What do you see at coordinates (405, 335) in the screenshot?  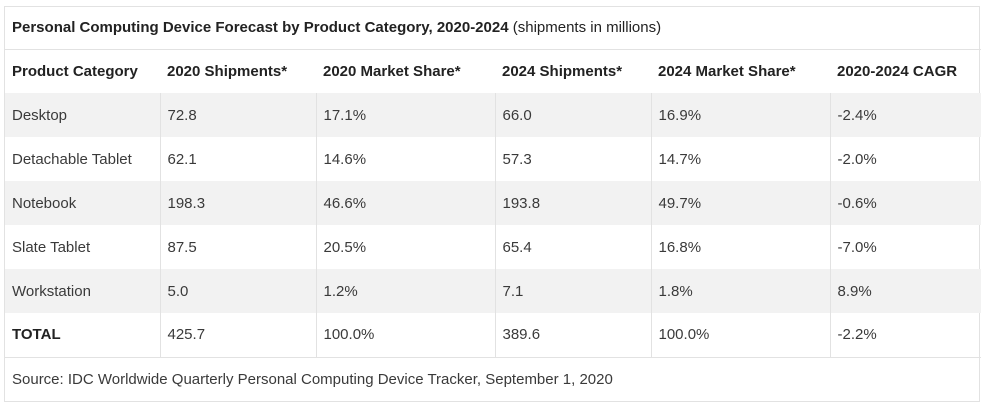 I see `cell-2020-market-share: 100.0%` at bounding box center [405, 335].